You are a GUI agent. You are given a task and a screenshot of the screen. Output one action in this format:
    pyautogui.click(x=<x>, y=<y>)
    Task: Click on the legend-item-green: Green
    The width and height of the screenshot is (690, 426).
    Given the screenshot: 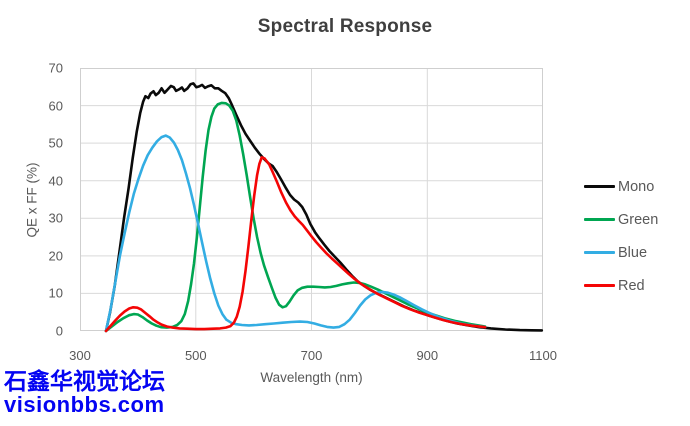 What is the action you would take?
    pyautogui.click(x=621, y=219)
    